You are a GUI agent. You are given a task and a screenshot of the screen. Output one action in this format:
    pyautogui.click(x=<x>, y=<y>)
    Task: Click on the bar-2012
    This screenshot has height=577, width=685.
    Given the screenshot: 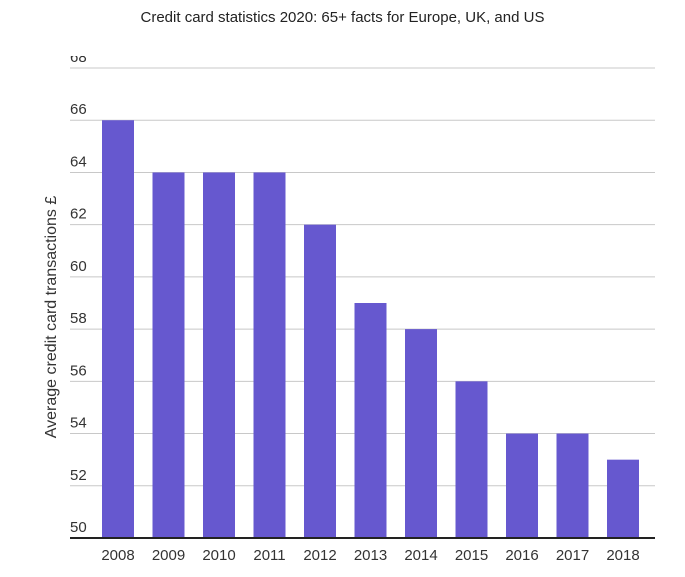 What is the action you would take?
    pyautogui.click(x=320, y=381)
    